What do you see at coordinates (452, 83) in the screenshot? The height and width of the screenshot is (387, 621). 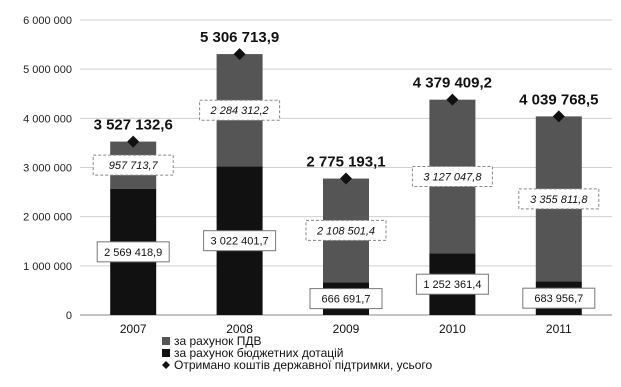 I see `total-label: 4 379 409,2` at bounding box center [452, 83].